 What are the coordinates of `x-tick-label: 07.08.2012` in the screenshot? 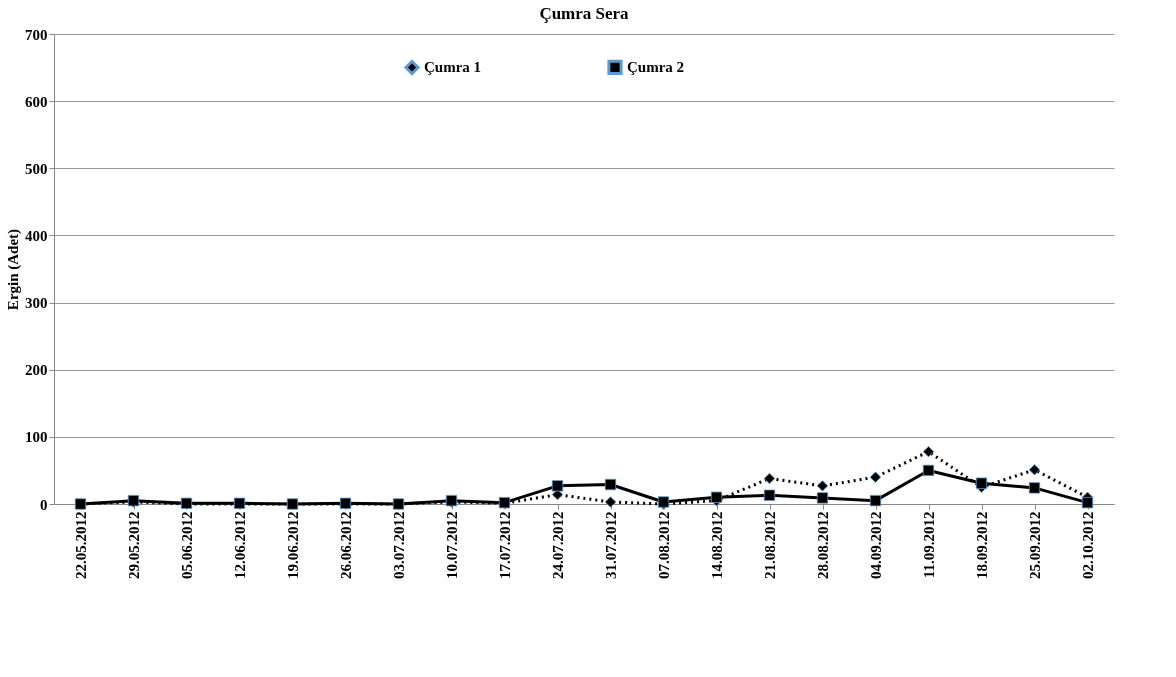 It's located at (664, 545).